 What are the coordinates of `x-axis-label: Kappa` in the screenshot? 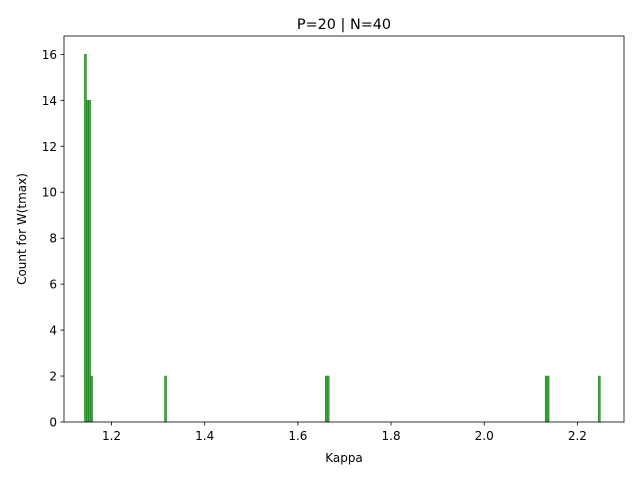 It's located at (344, 458).